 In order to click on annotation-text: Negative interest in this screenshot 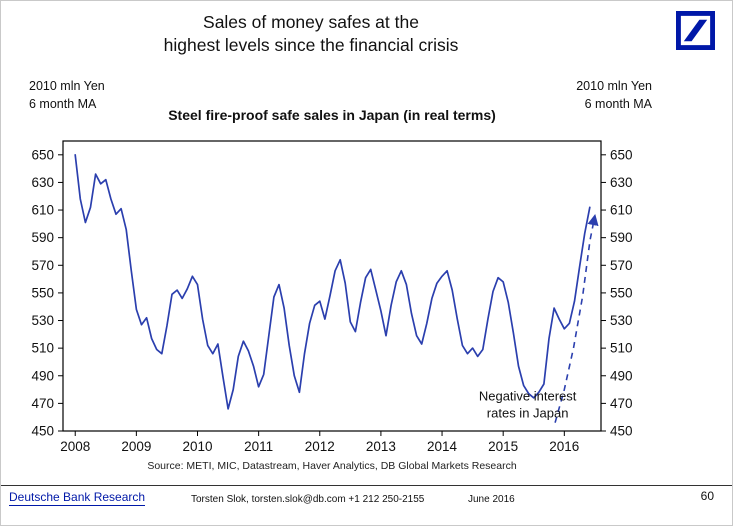, I will do `click(528, 396)`.